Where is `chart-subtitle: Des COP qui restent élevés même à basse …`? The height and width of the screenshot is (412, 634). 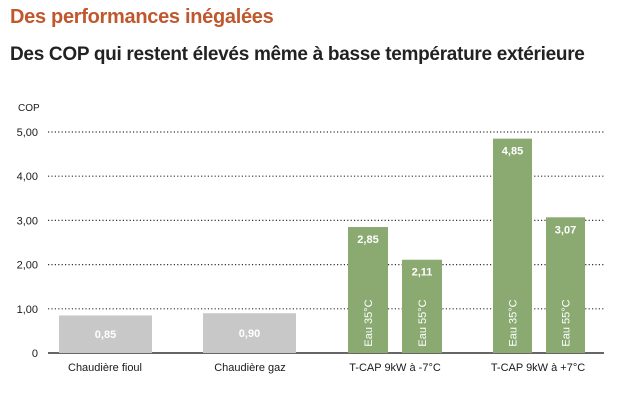
chart-subtitle: Des COP qui restent élevés même à basse … is located at coordinates (297, 54).